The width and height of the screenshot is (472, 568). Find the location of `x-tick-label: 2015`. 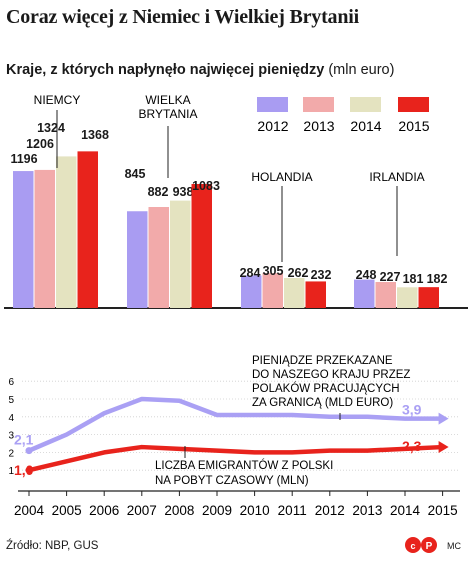

x-tick-label: 2015 is located at coordinates (443, 510).